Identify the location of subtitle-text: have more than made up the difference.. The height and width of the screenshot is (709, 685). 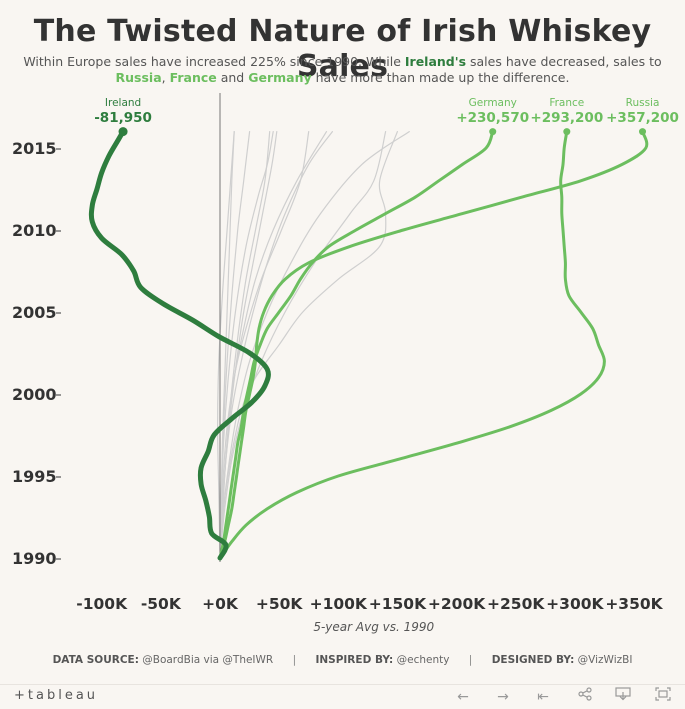
(440, 77).